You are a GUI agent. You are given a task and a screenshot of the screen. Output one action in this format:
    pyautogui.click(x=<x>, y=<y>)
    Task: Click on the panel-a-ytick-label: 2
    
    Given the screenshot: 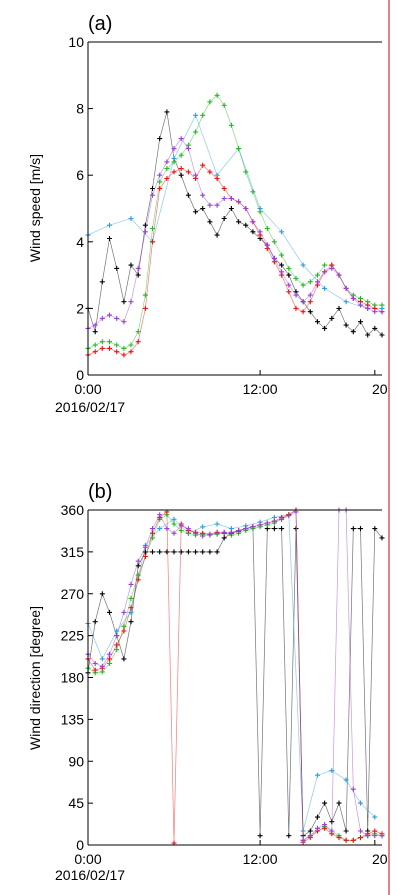 What is the action you would take?
    pyautogui.click(x=80, y=308)
    